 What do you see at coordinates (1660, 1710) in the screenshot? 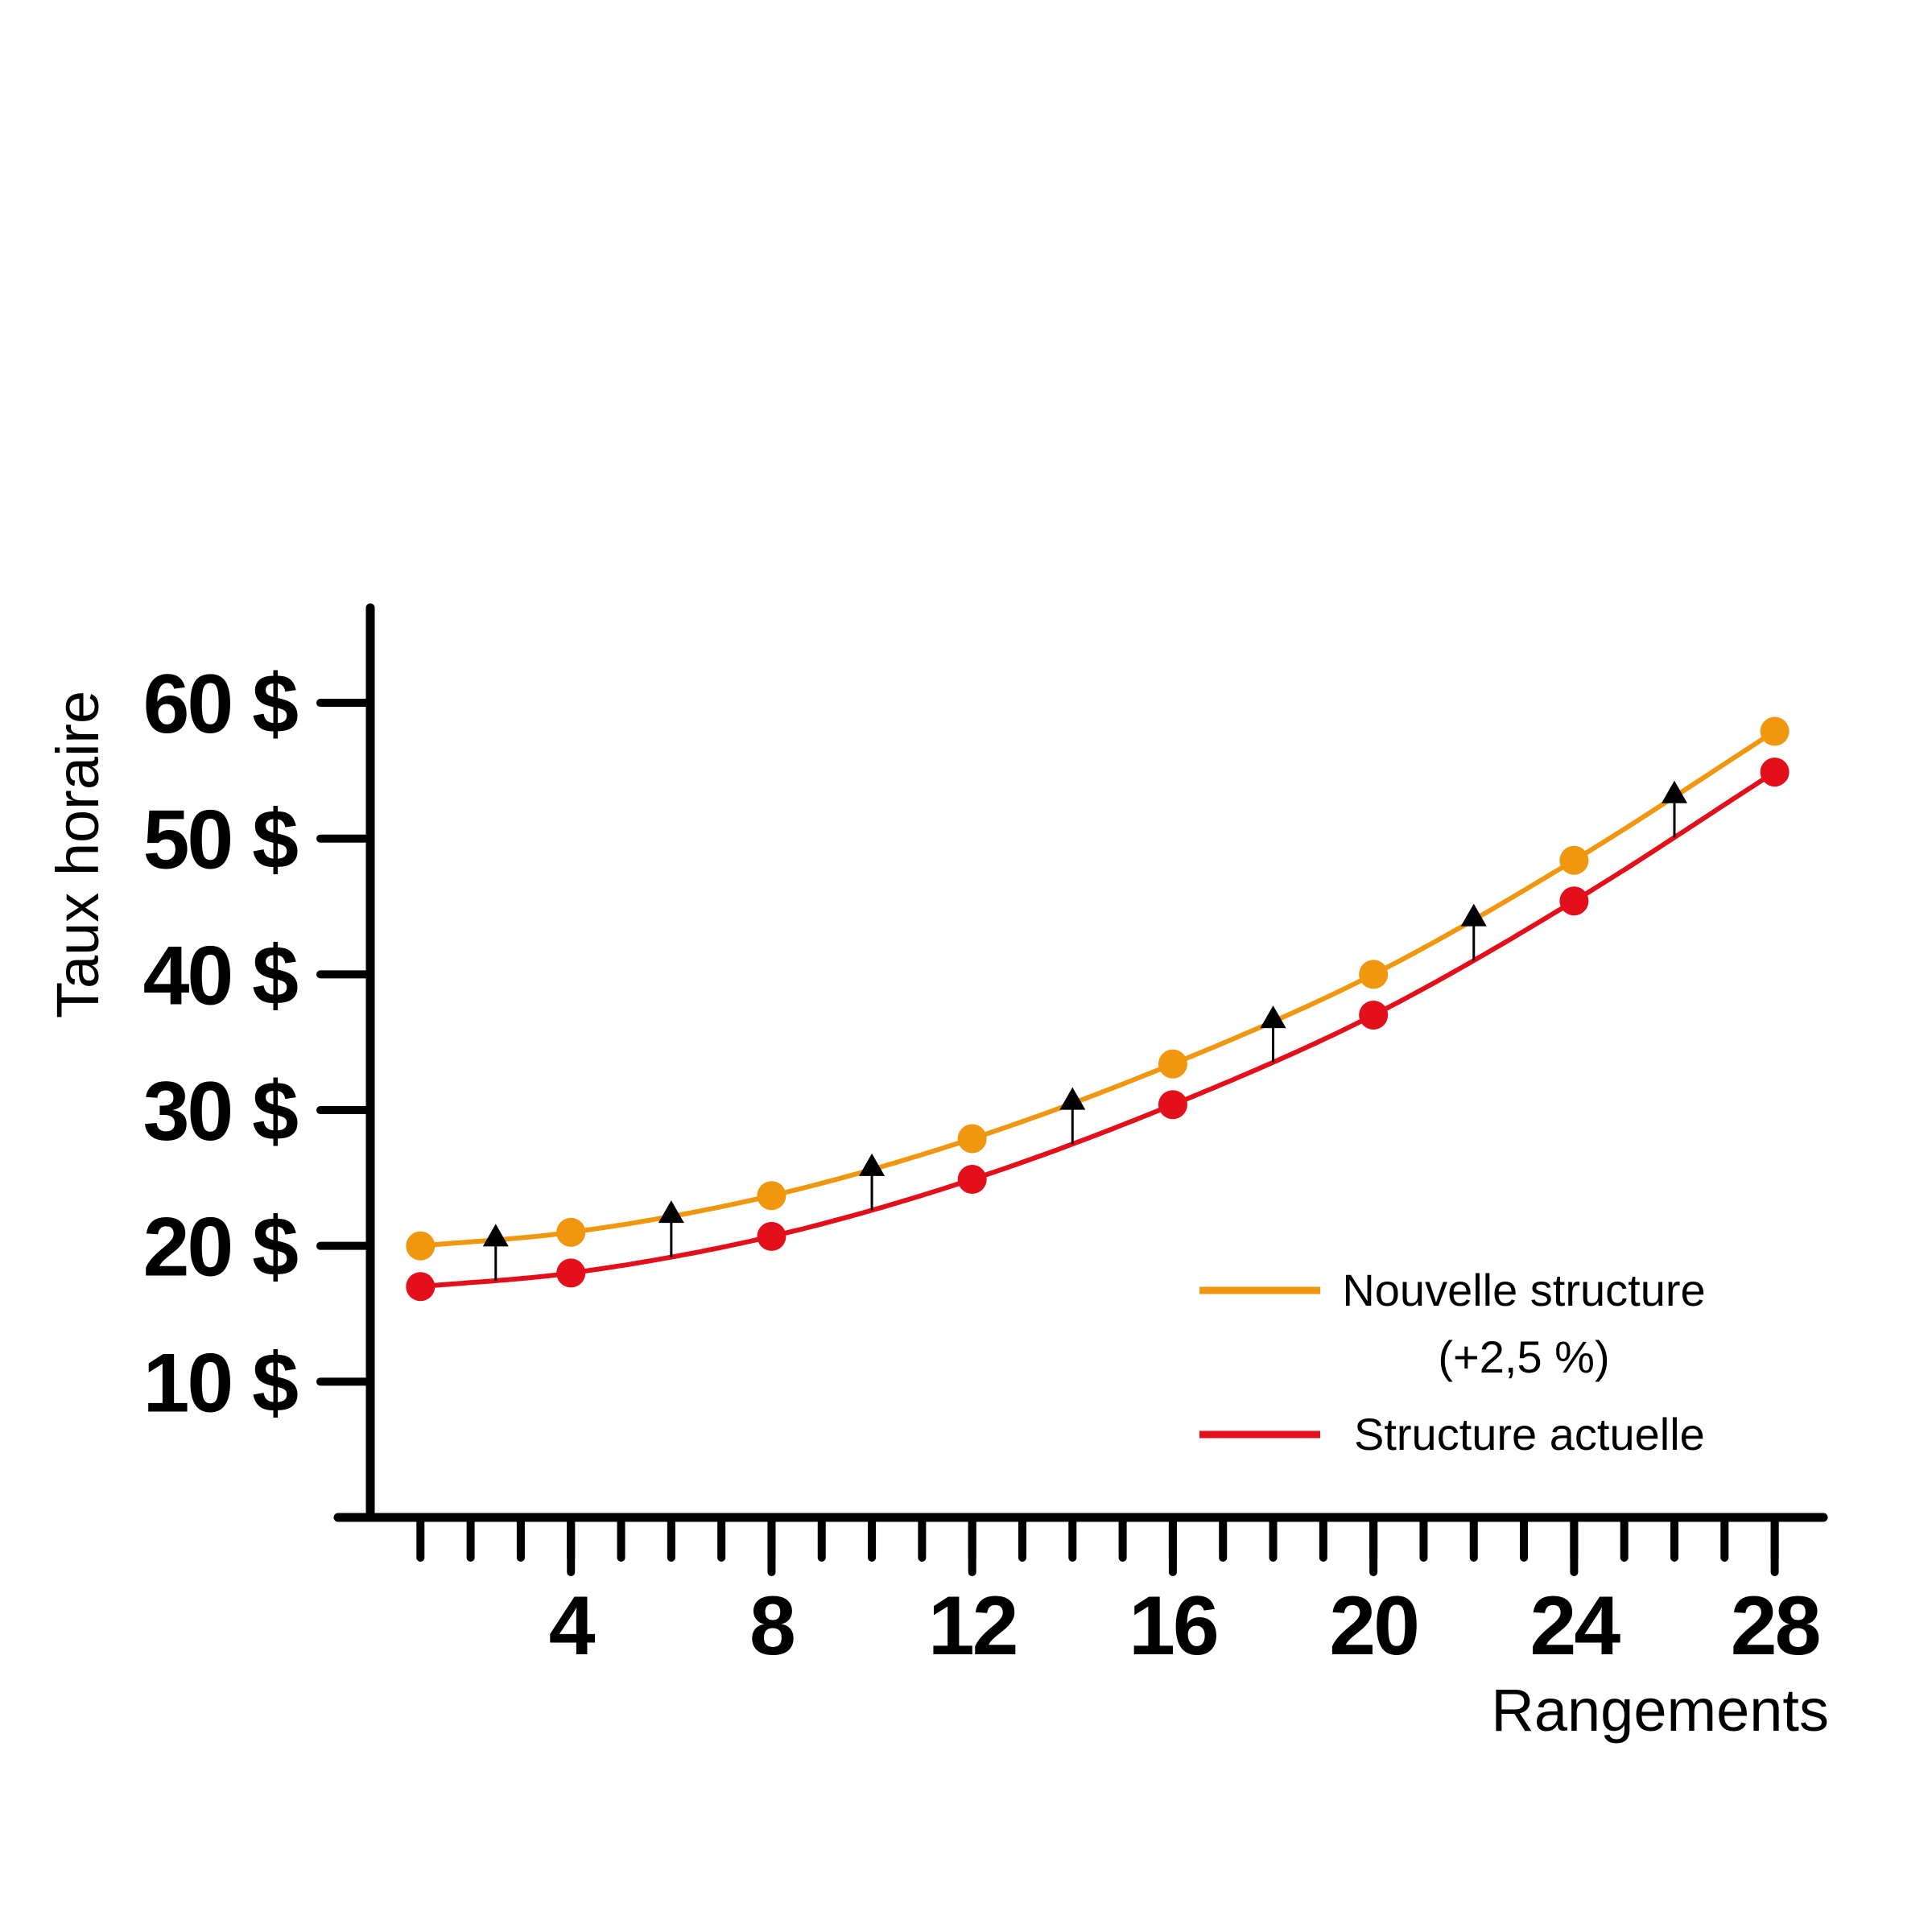
I see `x-axis-title: Rangements` at bounding box center [1660, 1710].